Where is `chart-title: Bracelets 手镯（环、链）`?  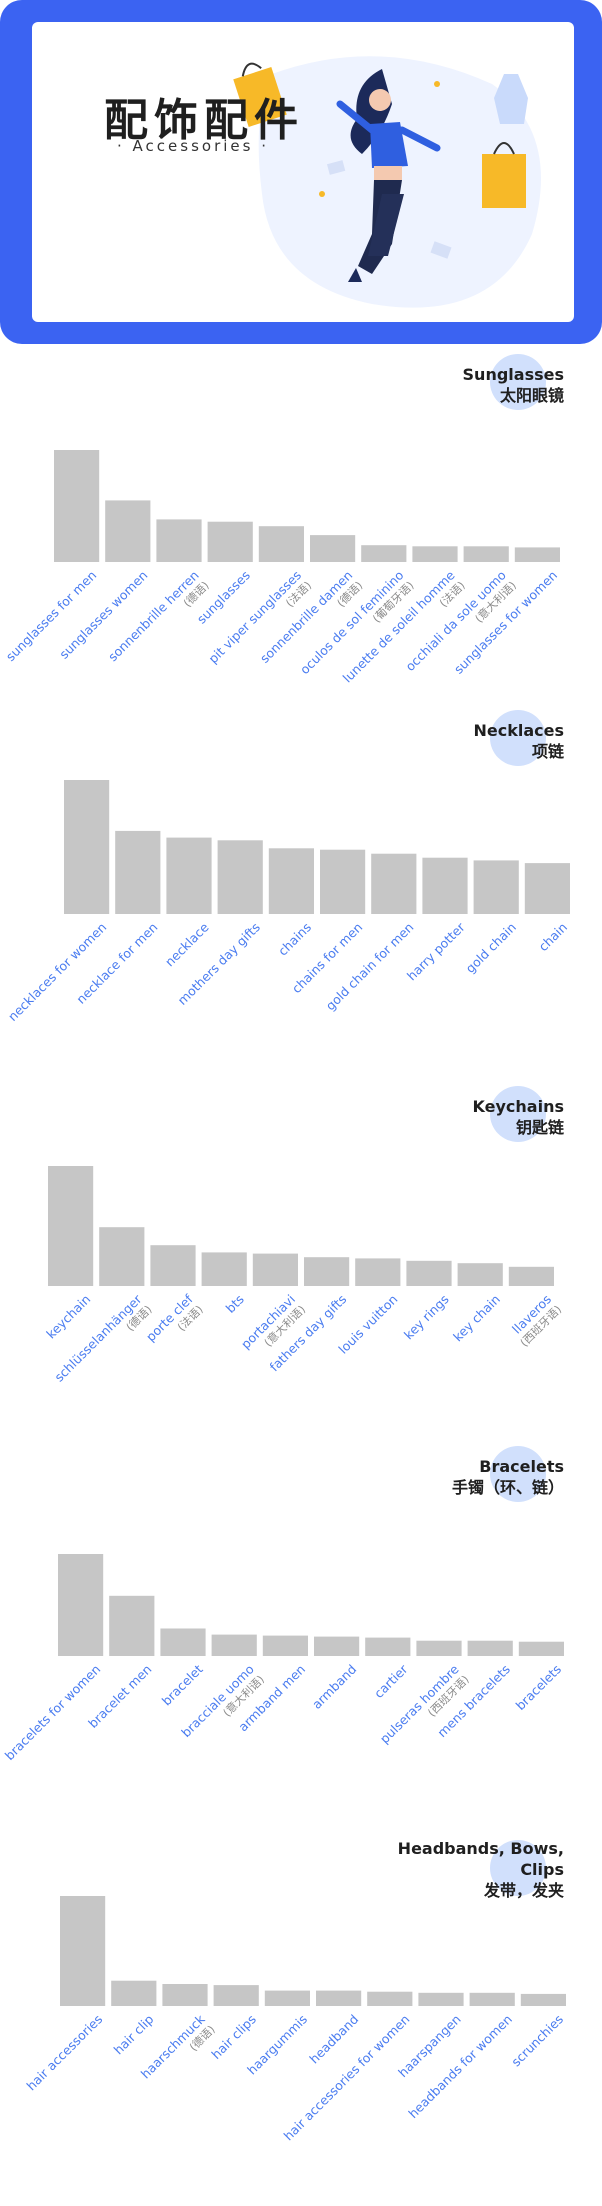
chart-title: Bracelets 手镯（环、链） is located at coordinates (507, 1477).